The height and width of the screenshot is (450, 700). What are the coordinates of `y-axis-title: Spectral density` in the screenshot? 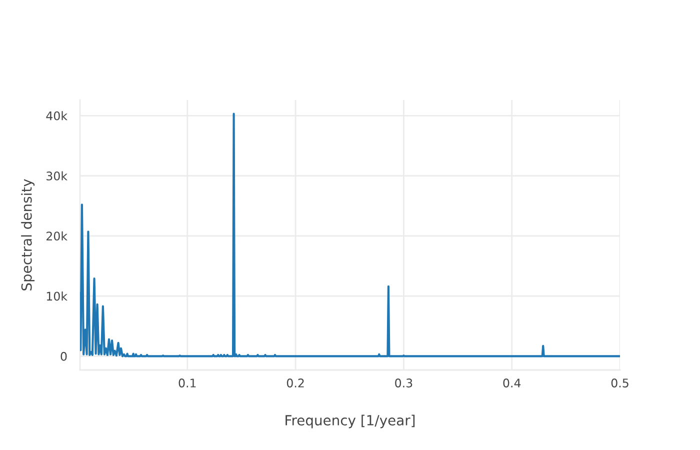 It's located at (28, 234).